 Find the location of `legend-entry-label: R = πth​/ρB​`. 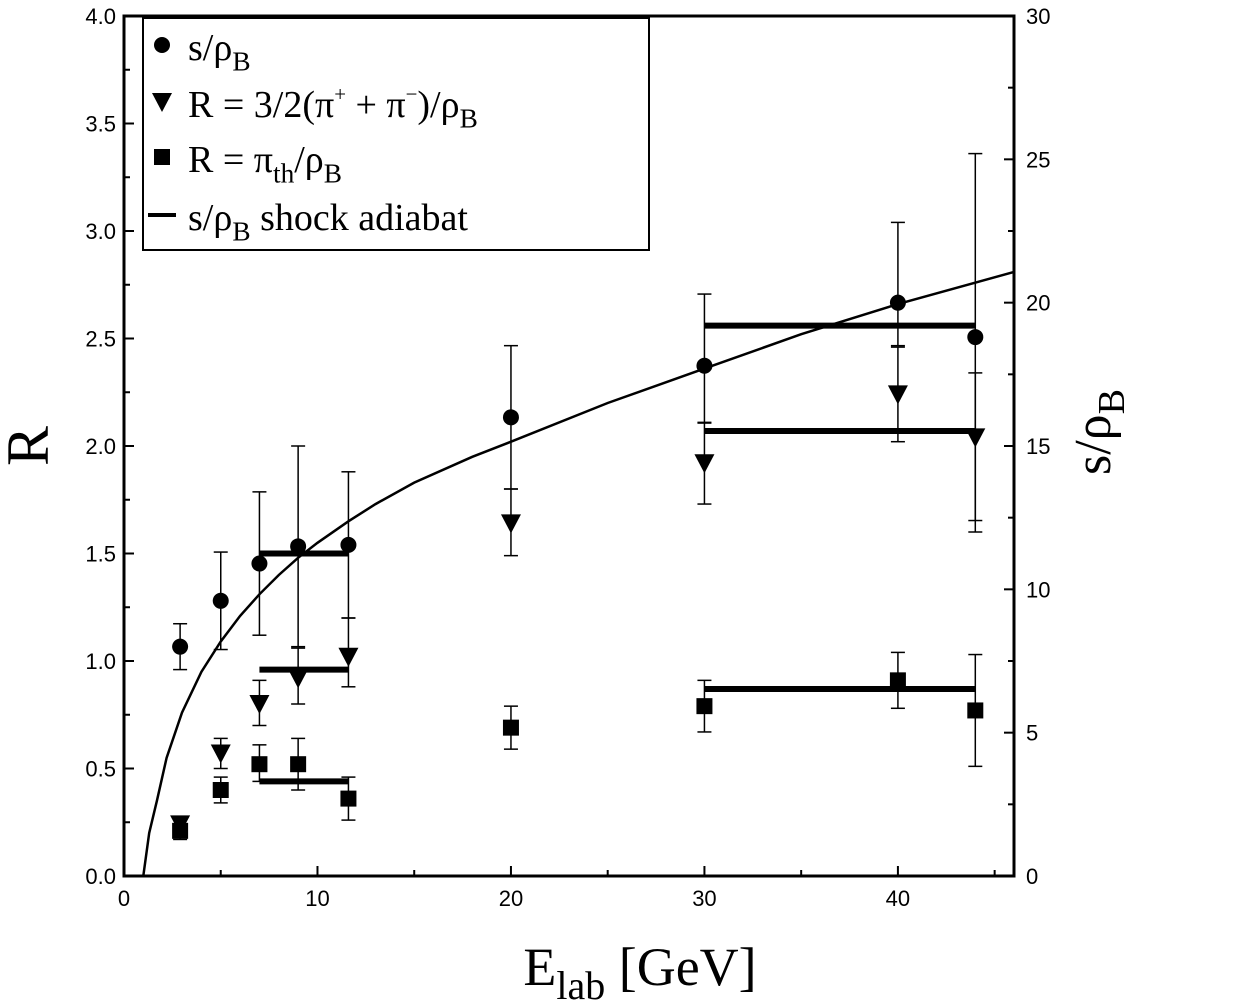

legend-entry-label: R = πth​/ρB​ is located at coordinates (265, 164).